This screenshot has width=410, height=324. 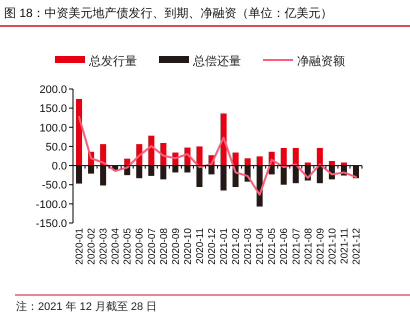 What do you see at coordinates (248, 246) in the screenshot?
I see `x-tick-label: 2021-03` at bounding box center [248, 246].